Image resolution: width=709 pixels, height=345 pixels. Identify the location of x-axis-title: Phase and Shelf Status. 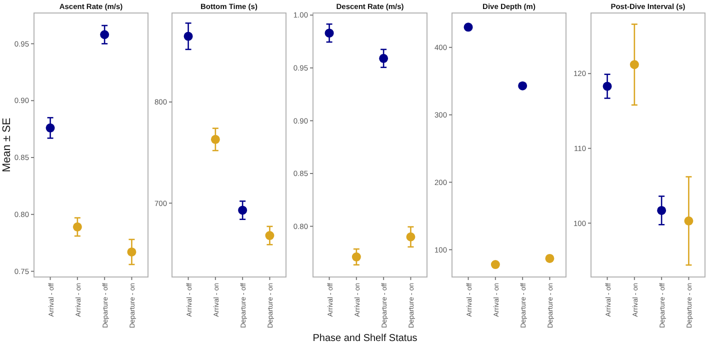
(365, 338).